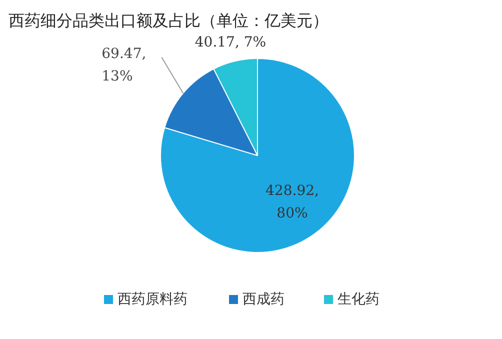 This screenshot has width=502, height=339. What do you see at coordinates (168, 20) in the screenshot?
I see `chart-title: 西药细分品类出口额及占比（单位：亿美元）` at bounding box center [168, 20].